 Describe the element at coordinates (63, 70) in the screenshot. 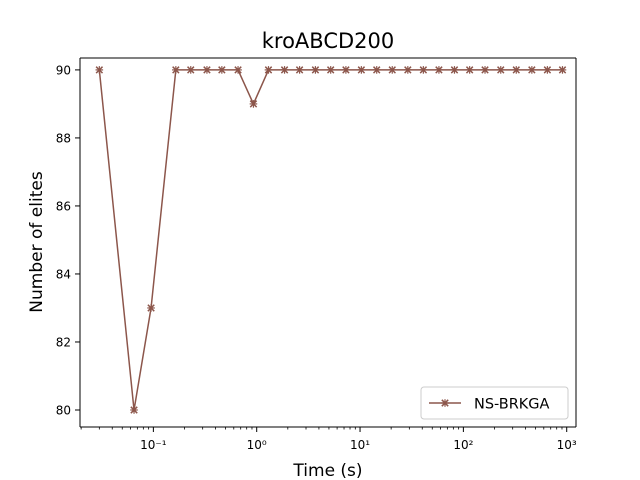

I see `y-tick-label: 90` at that location.